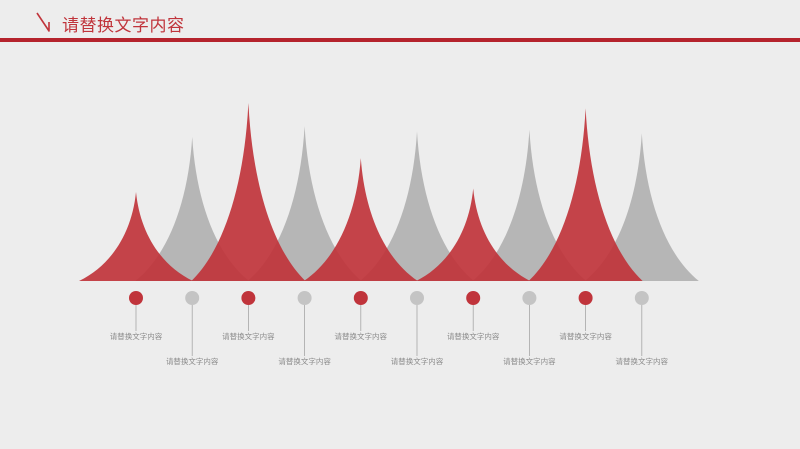 The height and width of the screenshot is (449, 800). What do you see at coordinates (417, 361) in the screenshot?
I see `point-label-6: 请替换文字内容` at bounding box center [417, 361].